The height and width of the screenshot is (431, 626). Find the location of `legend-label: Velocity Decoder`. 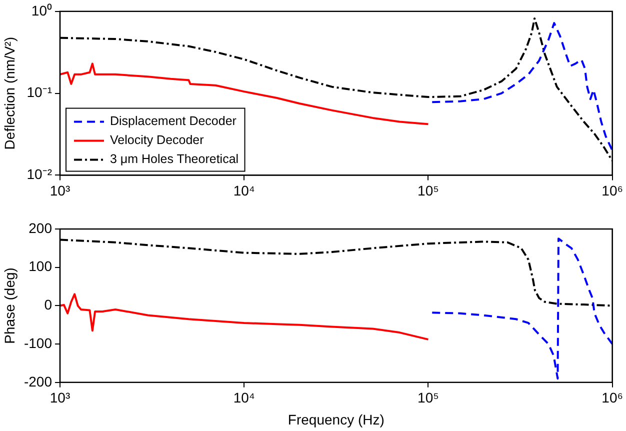

legend-label: Velocity Decoder is located at coordinates (157, 140).